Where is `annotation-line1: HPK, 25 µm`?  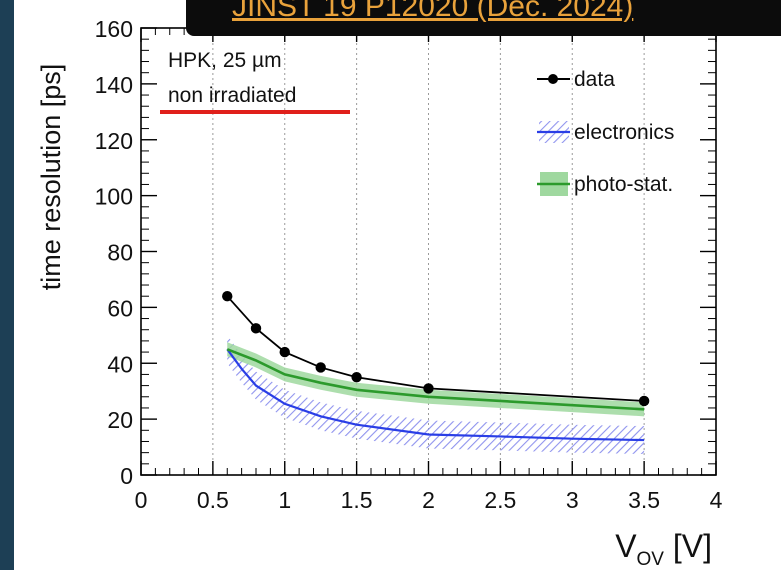 annotation-line1: HPK, 25 µm is located at coordinates (225, 60).